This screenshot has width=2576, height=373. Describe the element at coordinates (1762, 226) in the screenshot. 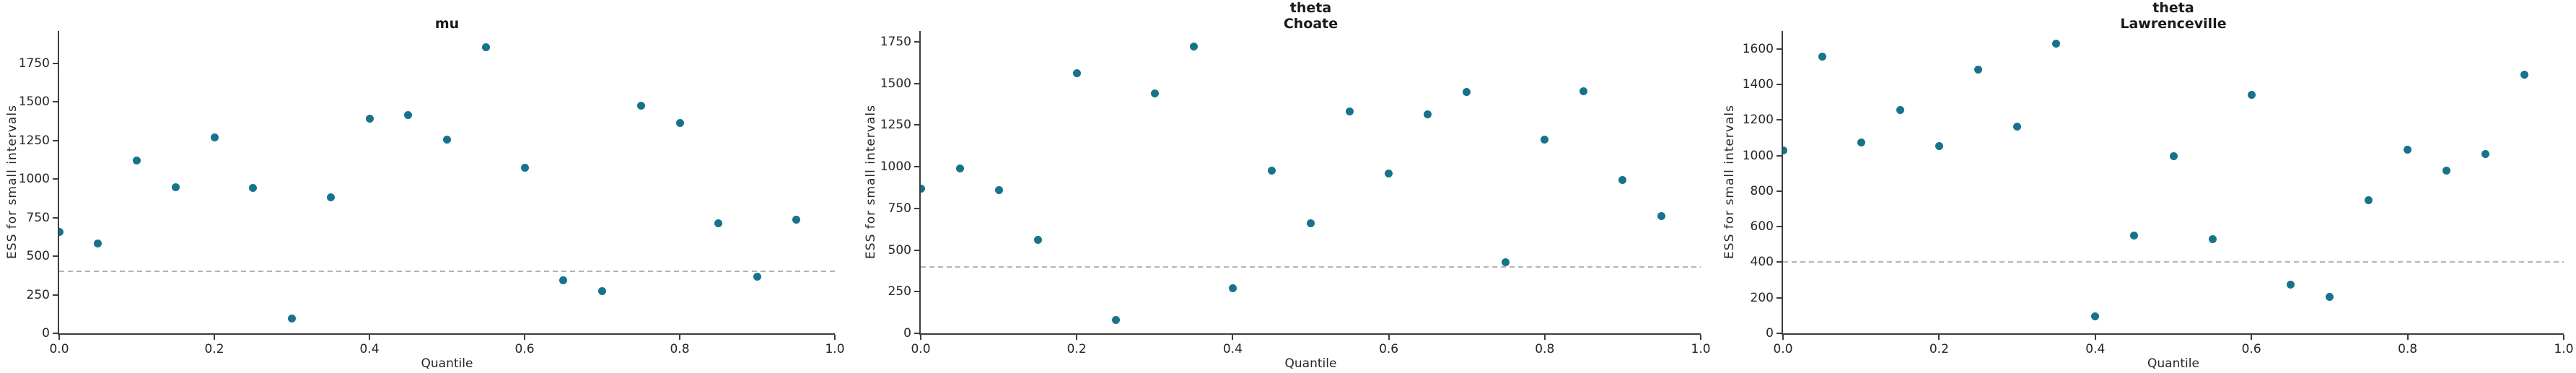

I see `y-tick-label: 600` at that location.